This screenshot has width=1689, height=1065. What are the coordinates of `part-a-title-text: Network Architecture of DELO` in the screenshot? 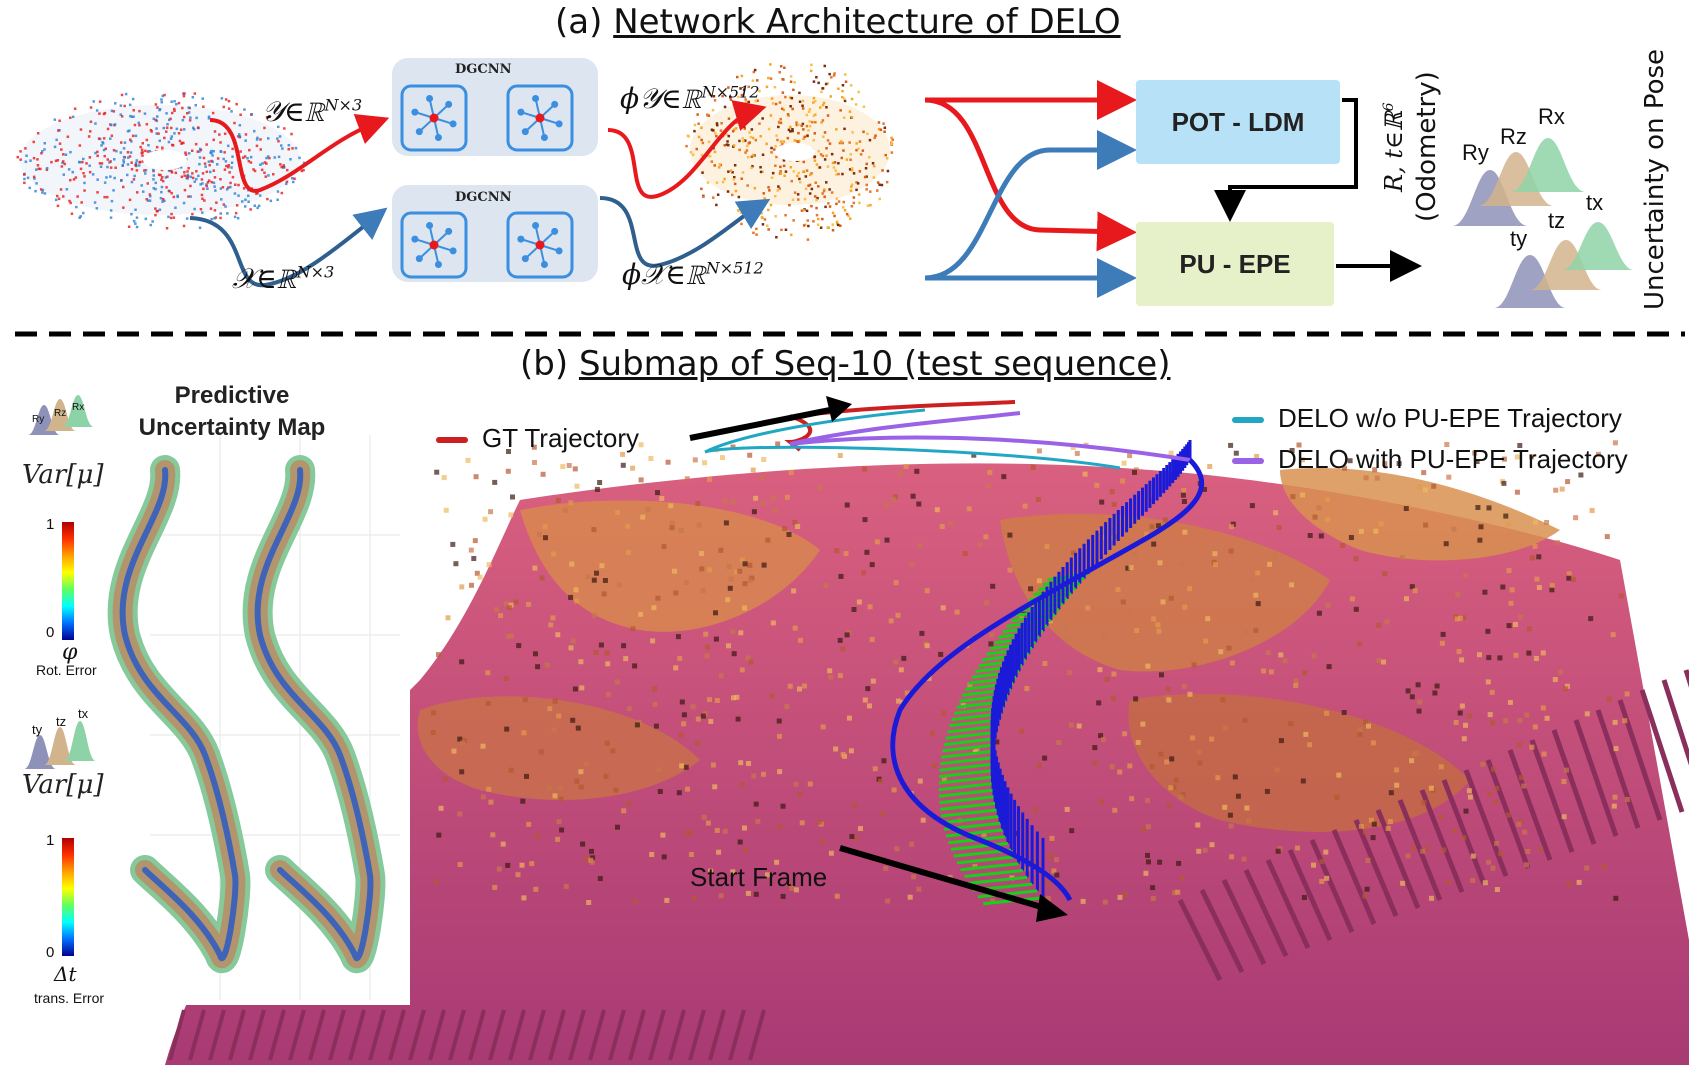 It's located at (867, 22).